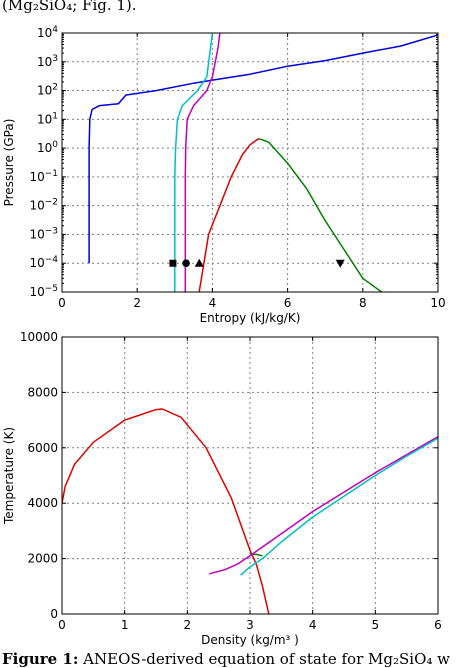  What do you see at coordinates (47, 32) in the screenshot?
I see `y-tick-label: 10⁴` at bounding box center [47, 32].